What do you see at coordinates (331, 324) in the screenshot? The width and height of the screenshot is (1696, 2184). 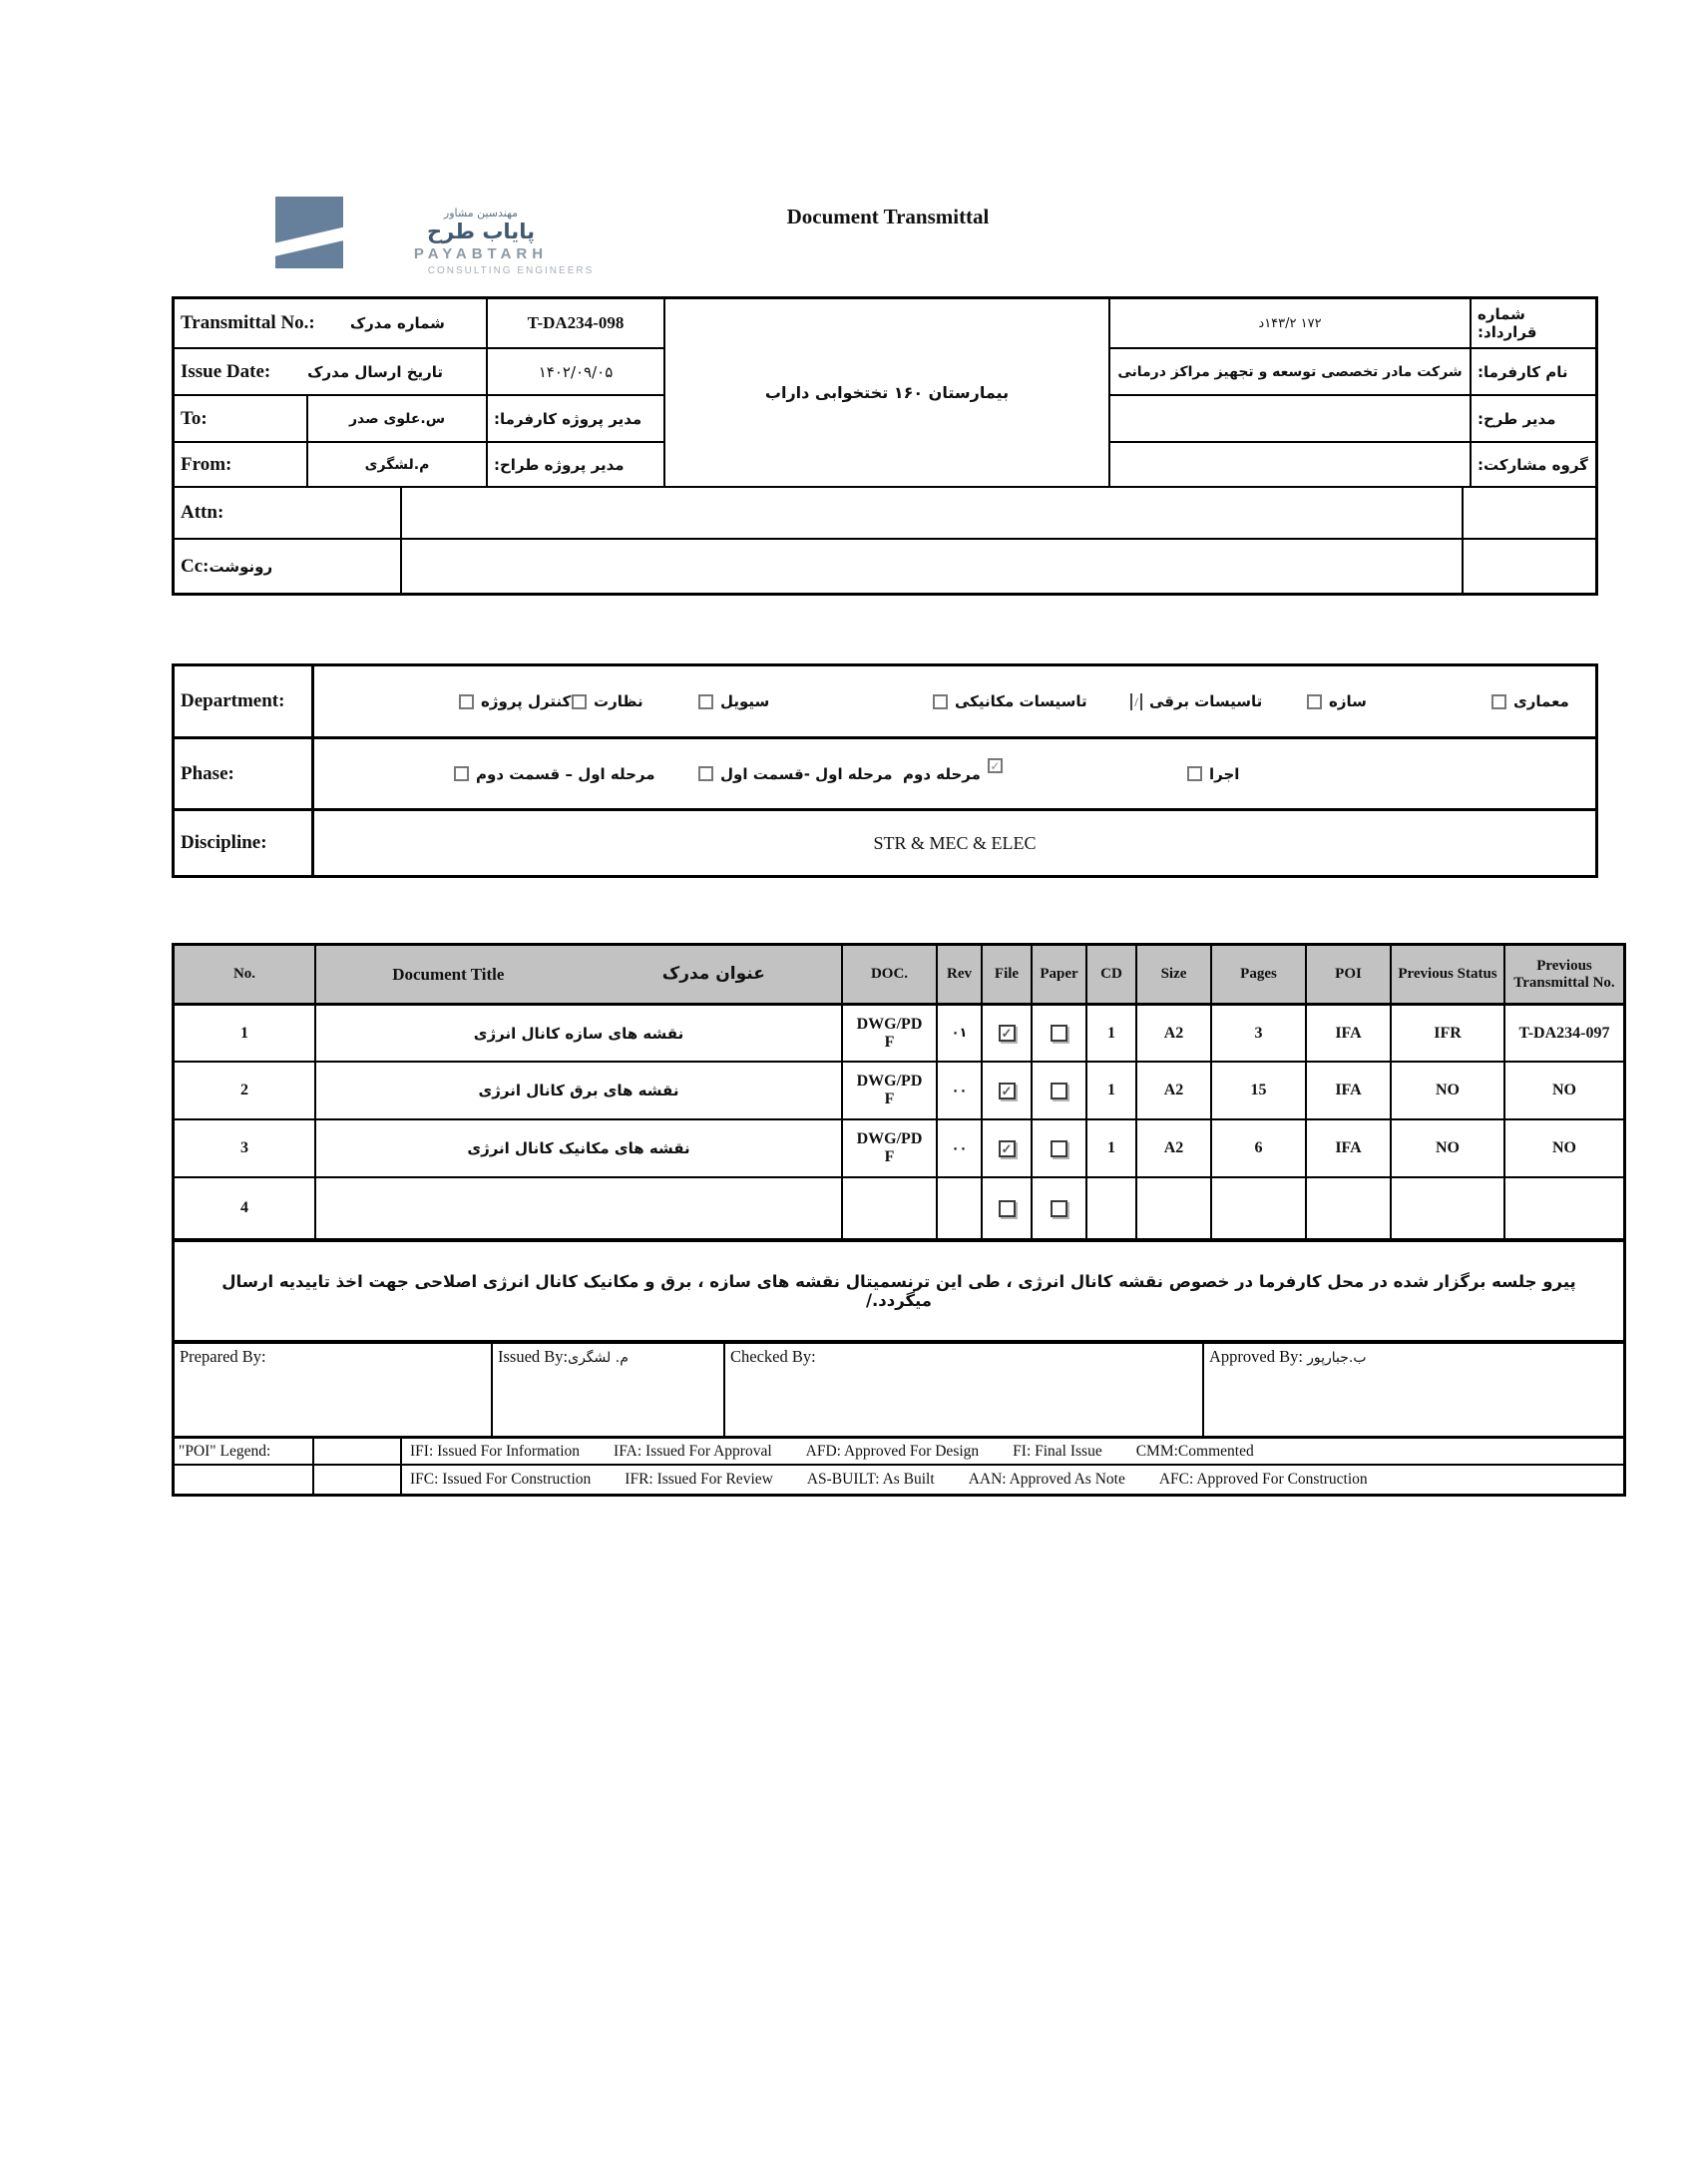 I see `transmittal-no-label-cell: Transmittal No.: شماره مدرک` at bounding box center [331, 324].